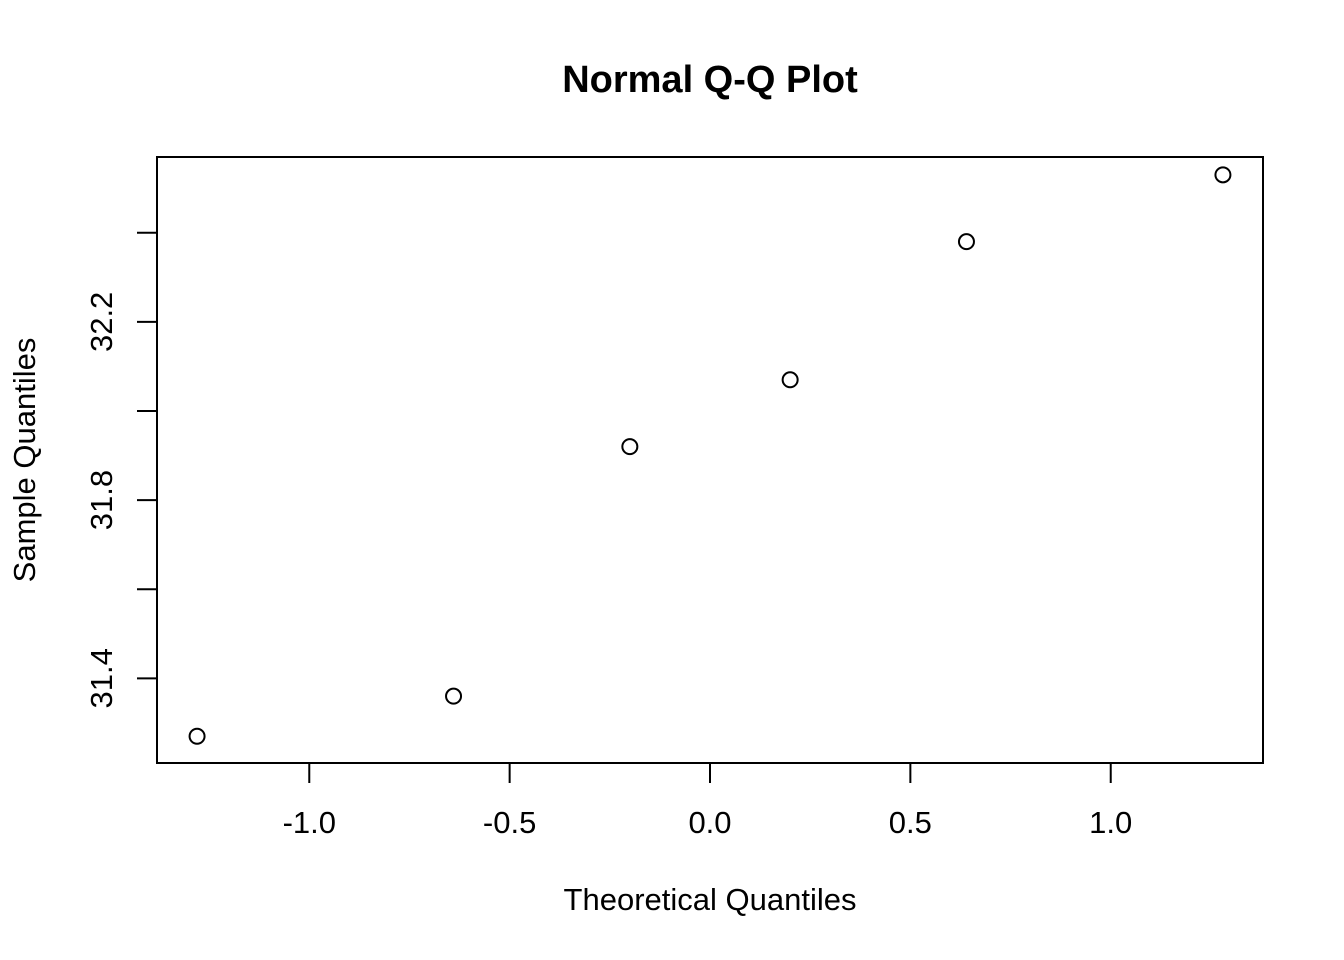 The image size is (1344, 960). Describe the element at coordinates (1110, 822) in the screenshot. I see `x-tick-label: 1.0` at that location.